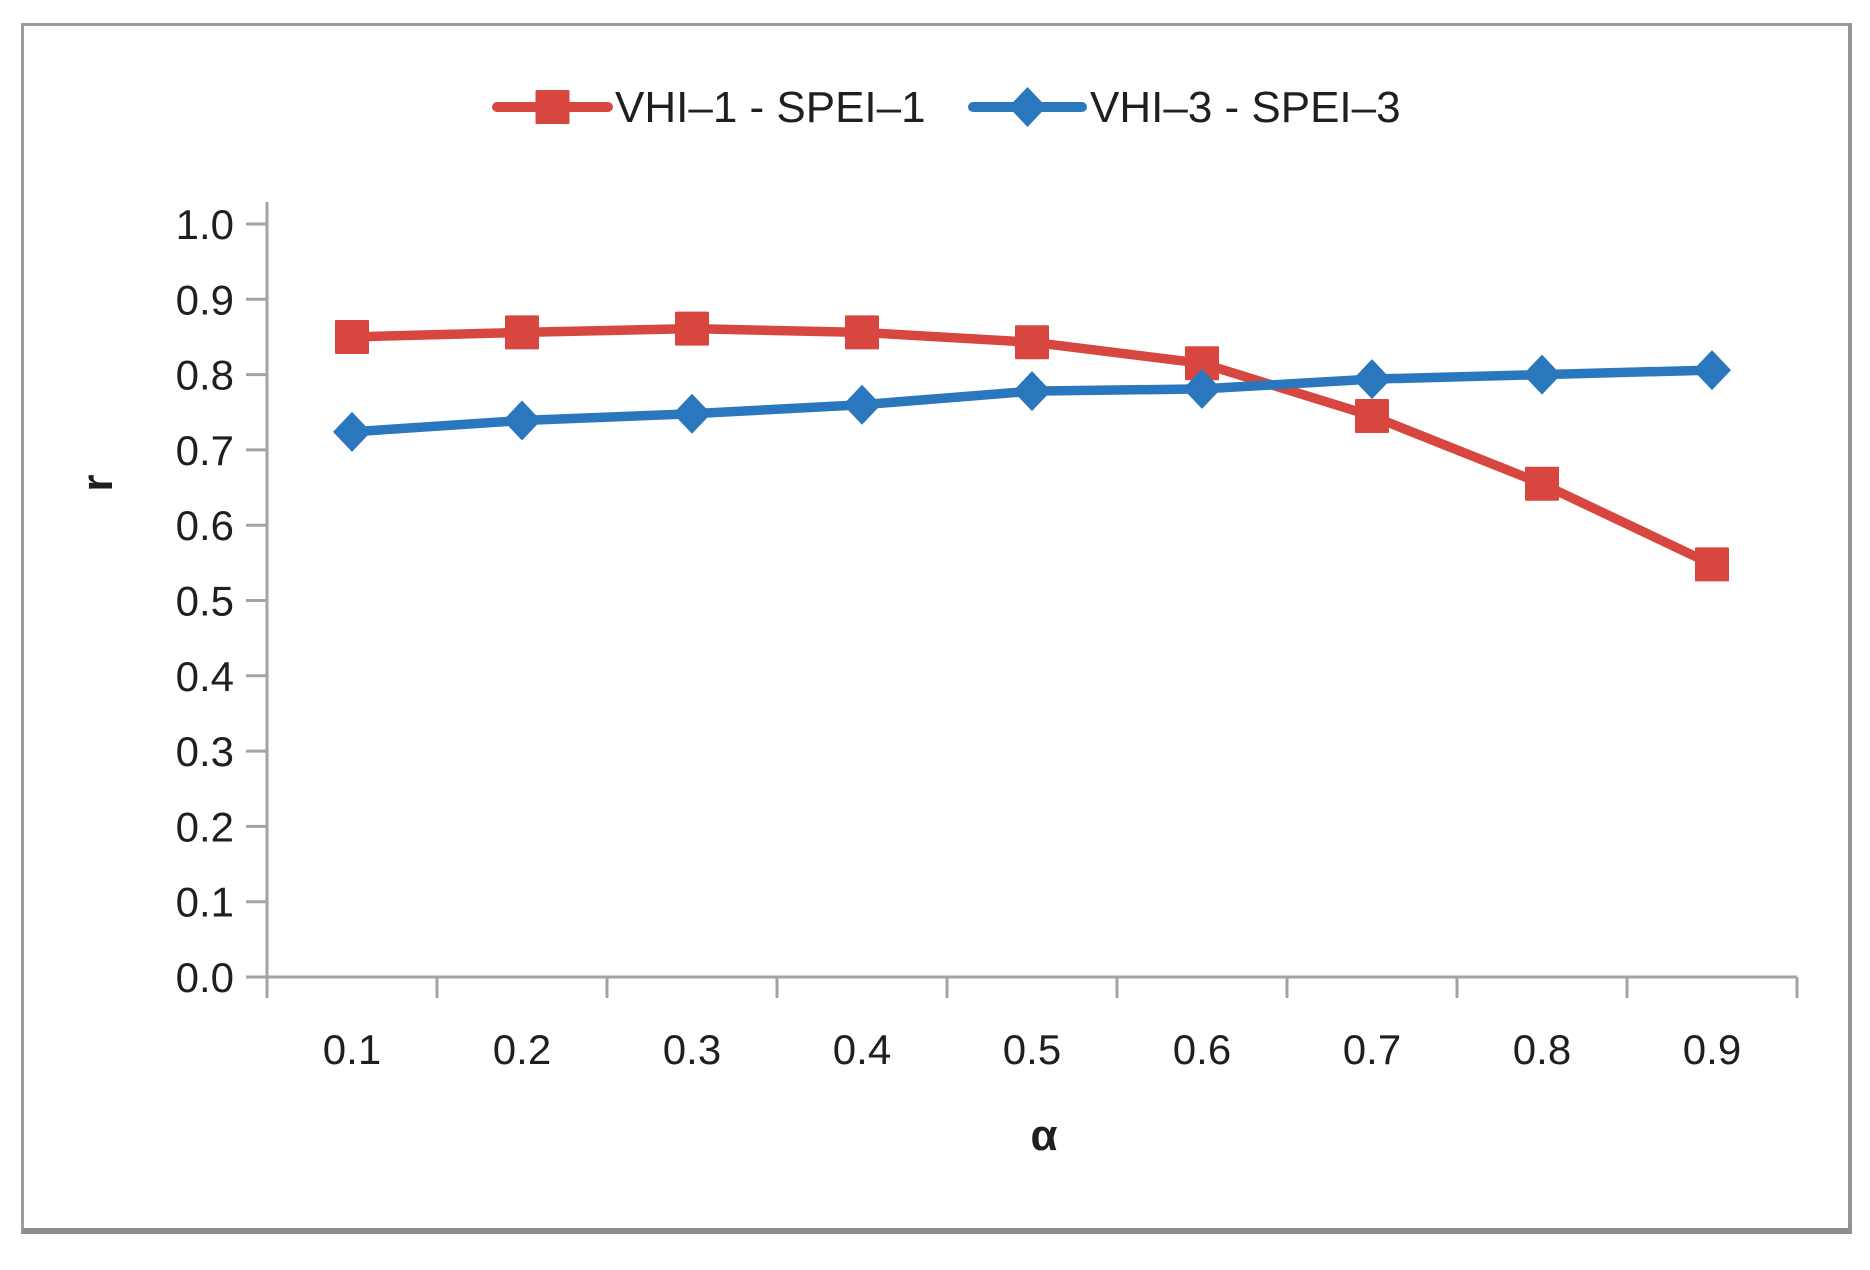 The image size is (1870, 1270). What do you see at coordinates (1712, 1049) in the screenshot?
I see `x-tick-label: 0.9` at bounding box center [1712, 1049].